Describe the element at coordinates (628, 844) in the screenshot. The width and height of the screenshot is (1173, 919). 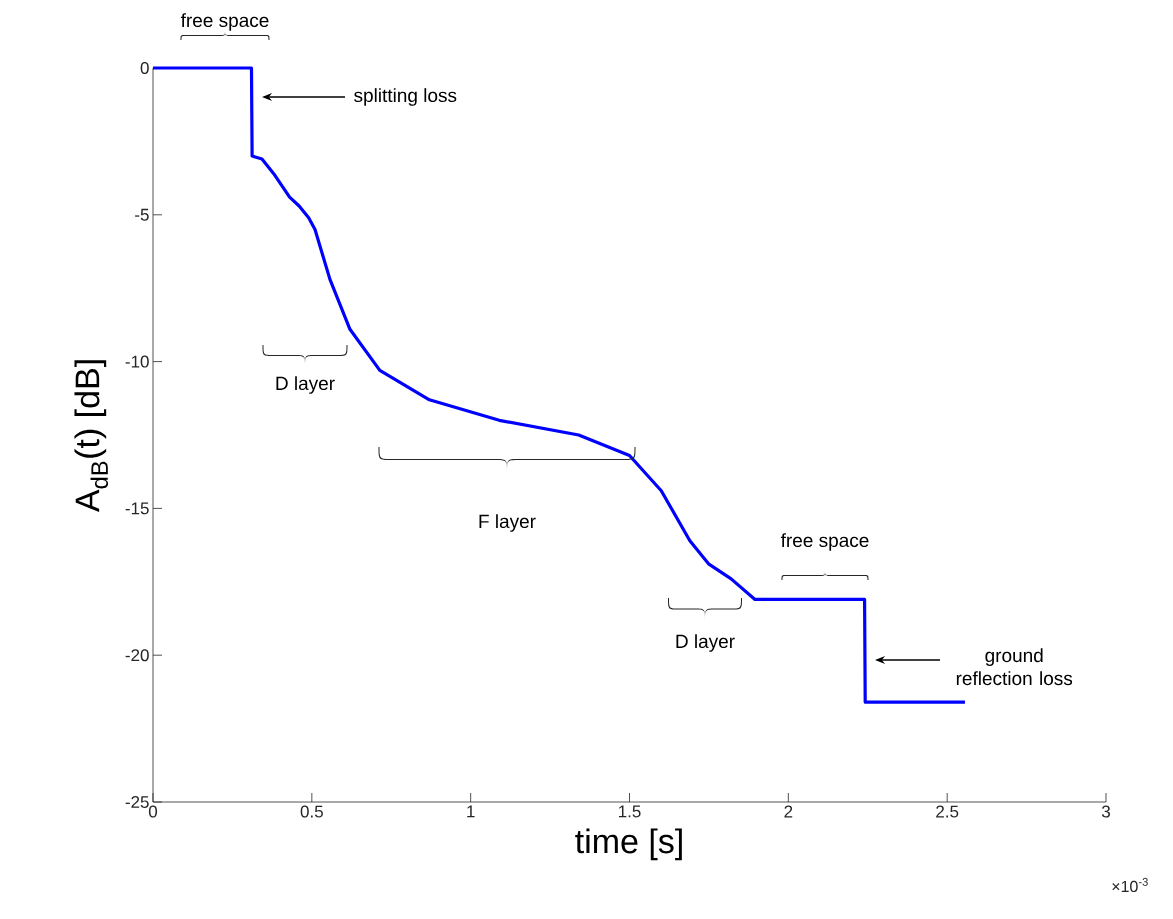
I see `x-axis-title: time [s]` at that location.